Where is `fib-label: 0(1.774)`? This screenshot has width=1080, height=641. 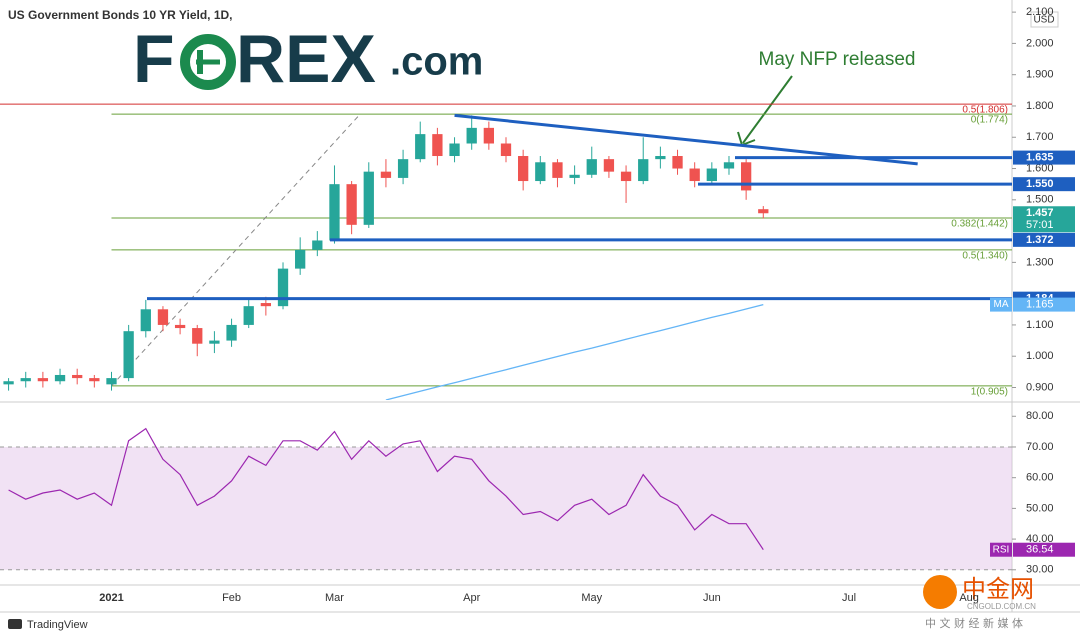 fib-label: 0(1.774) is located at coordinates (989, 120).